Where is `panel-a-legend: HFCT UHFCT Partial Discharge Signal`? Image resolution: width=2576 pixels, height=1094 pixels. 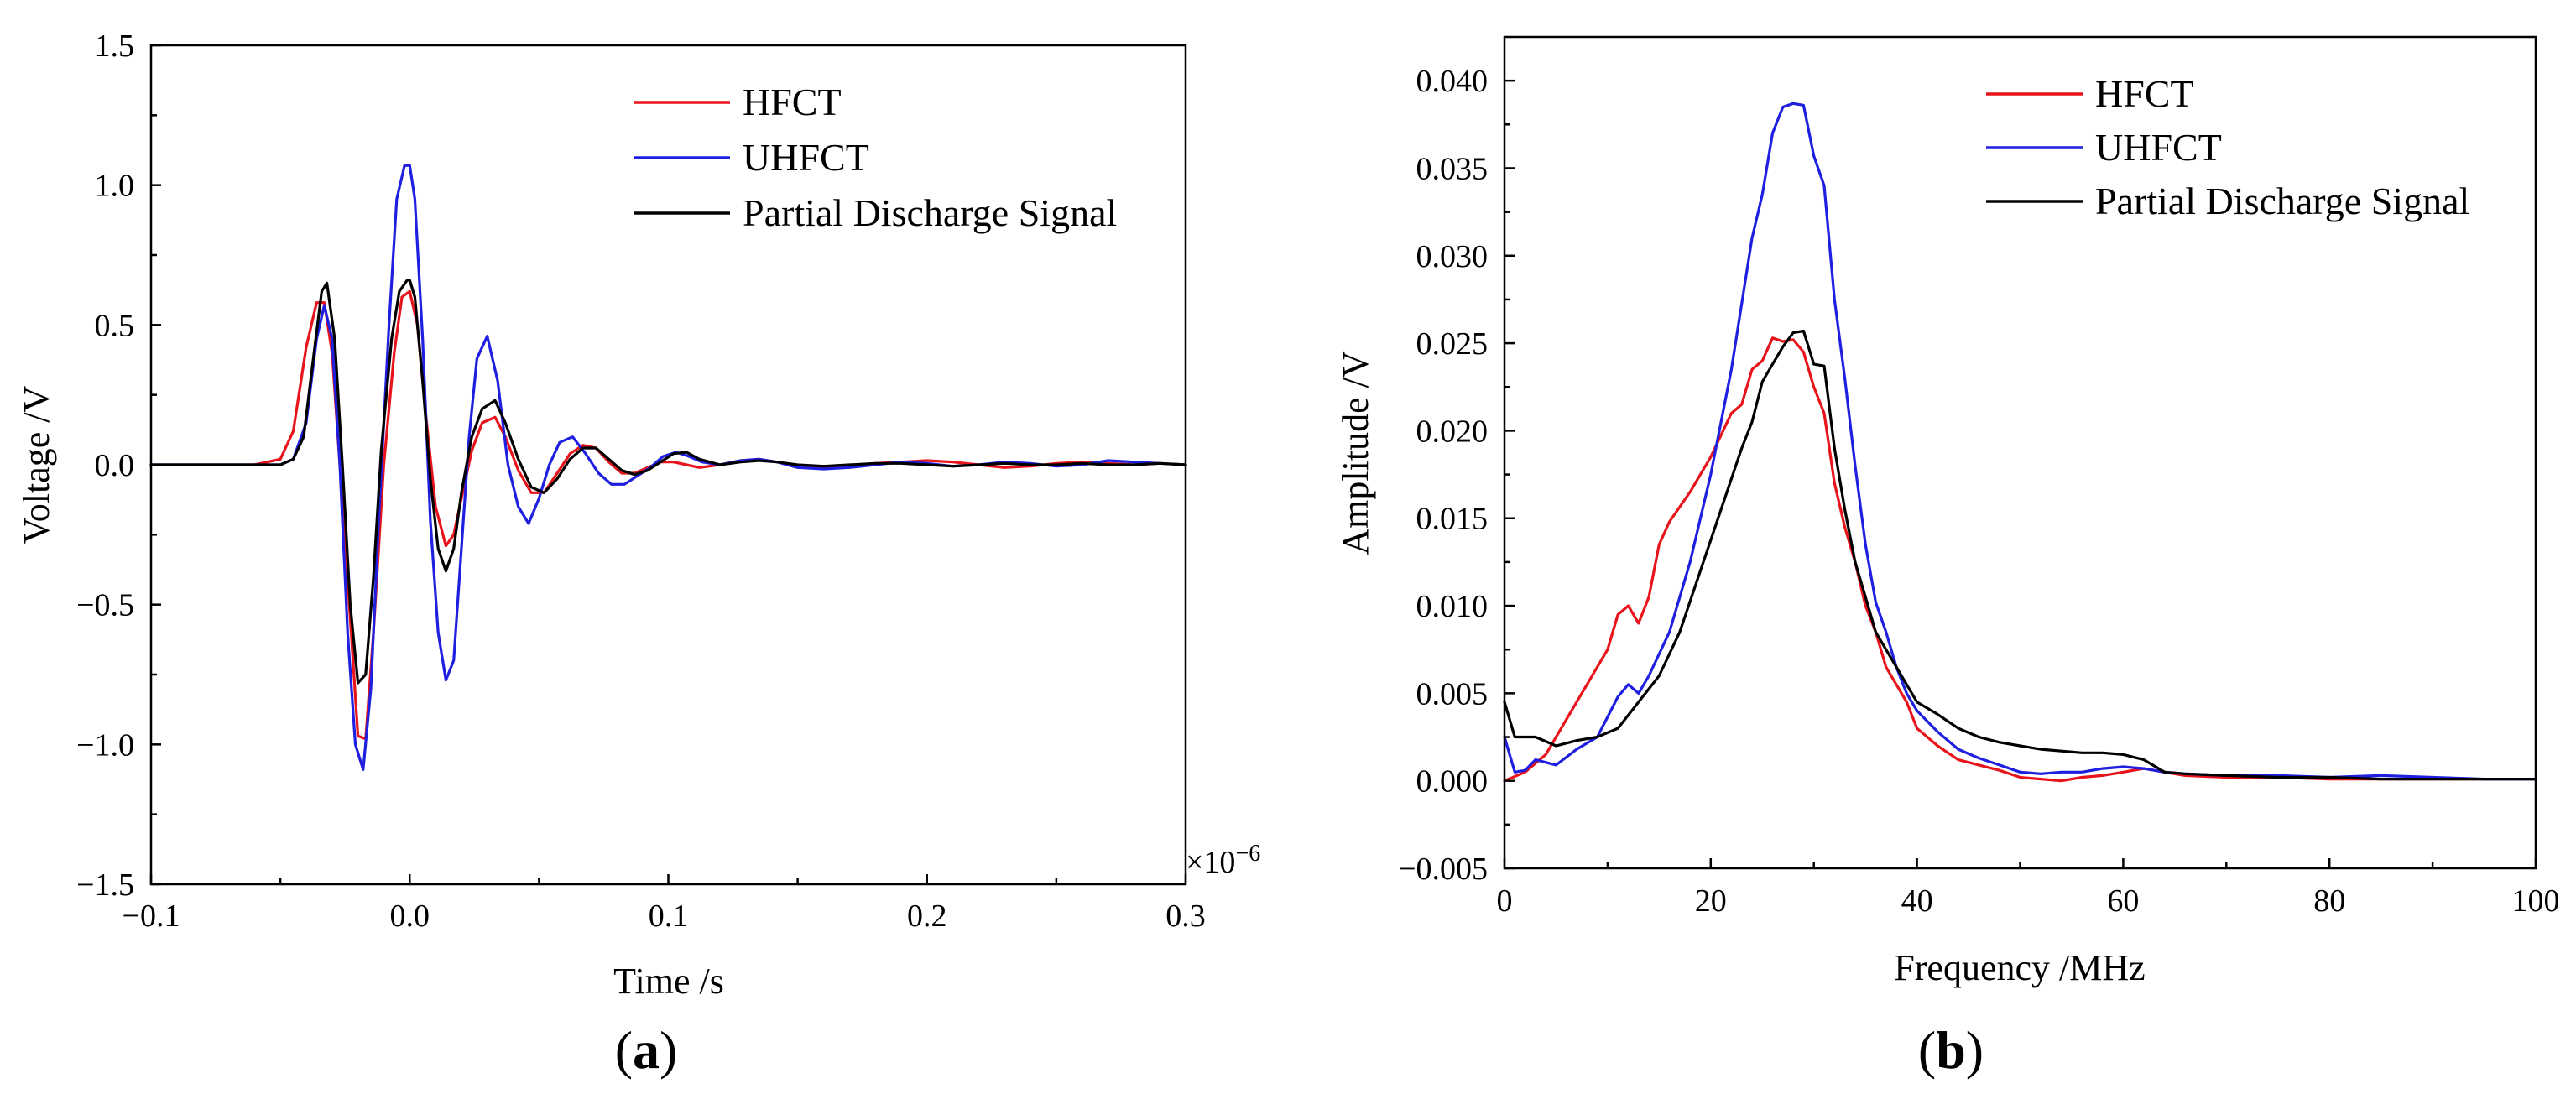 panel-a-legend: HFCT UHFCT Partial Discharge Signal is located at coordinates (875, 157).